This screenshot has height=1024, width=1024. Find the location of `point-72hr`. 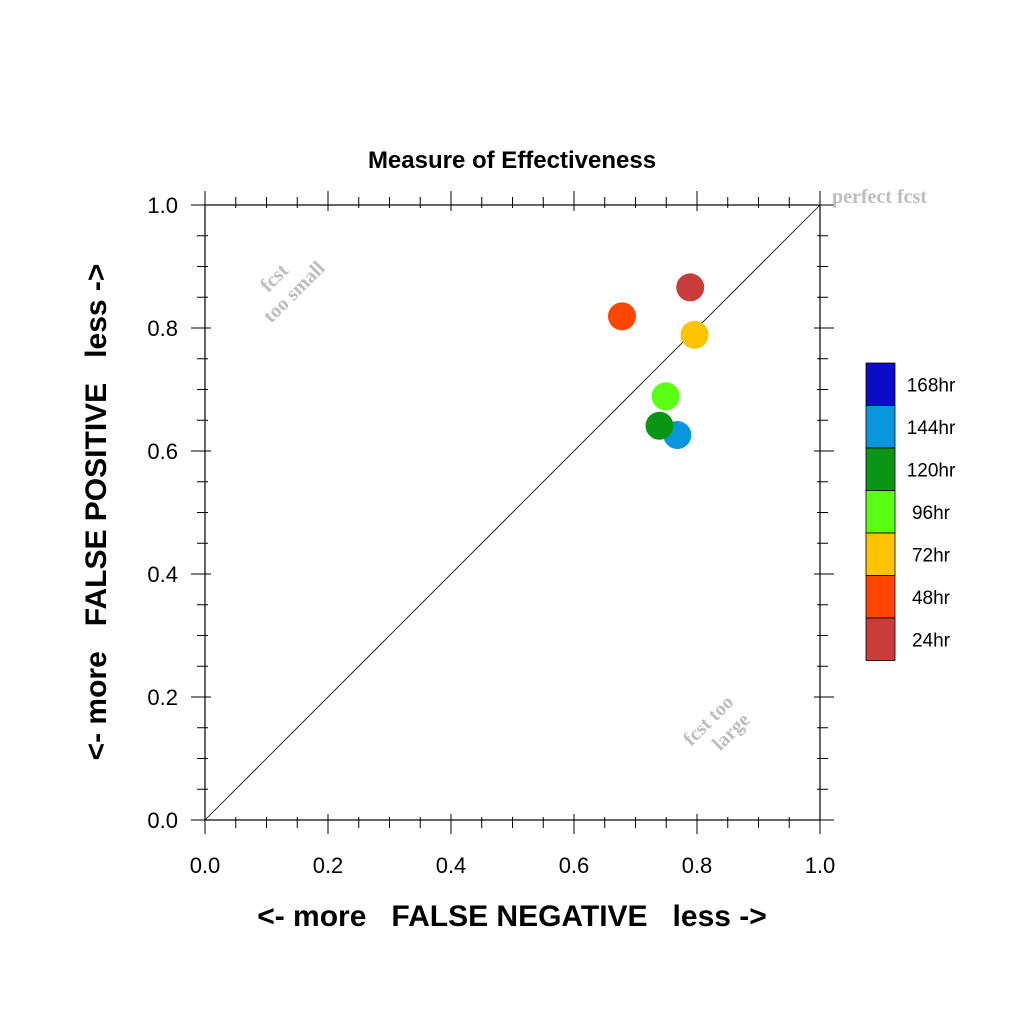

point-72hr is located at coordinates (694, 334).